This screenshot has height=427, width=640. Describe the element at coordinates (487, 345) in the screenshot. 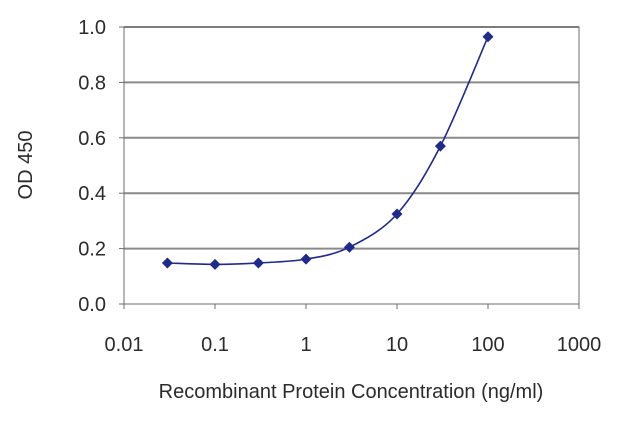

I see `x-tick-label: 100` at that location.